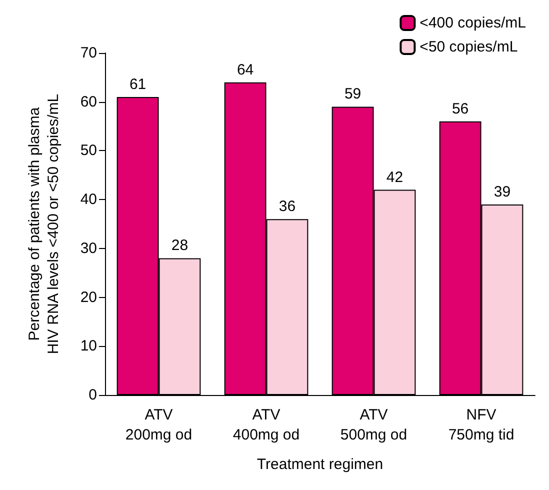 The height and width of the screenshot is (490, 549). Describe the element at coordinates (88, 53) in the screenshot. I see `y-tick-label: 70` at that location.